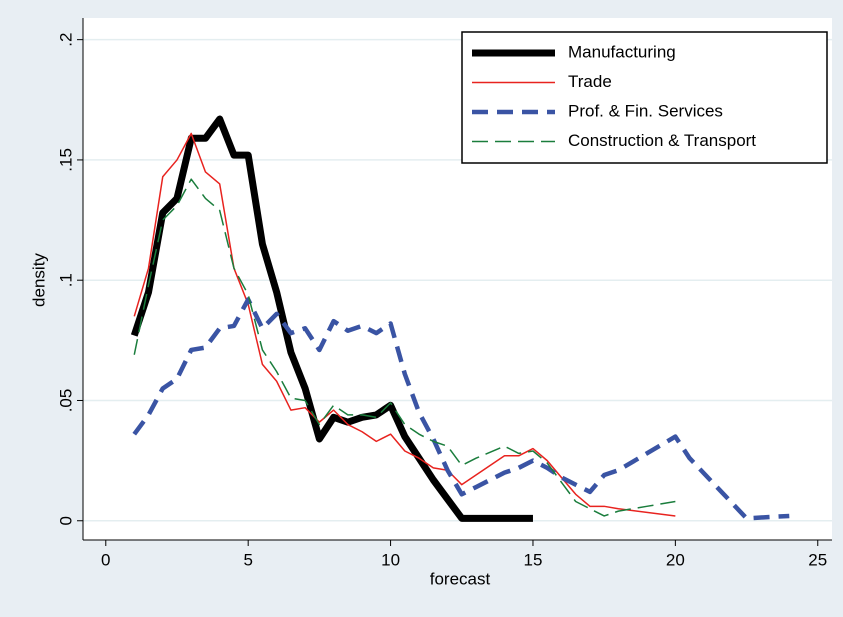 This screenshot has height=617, width=843. Describe the element at coordinates (65, 401) in the screenshot. I see `y-tick-label: .05` at that location.